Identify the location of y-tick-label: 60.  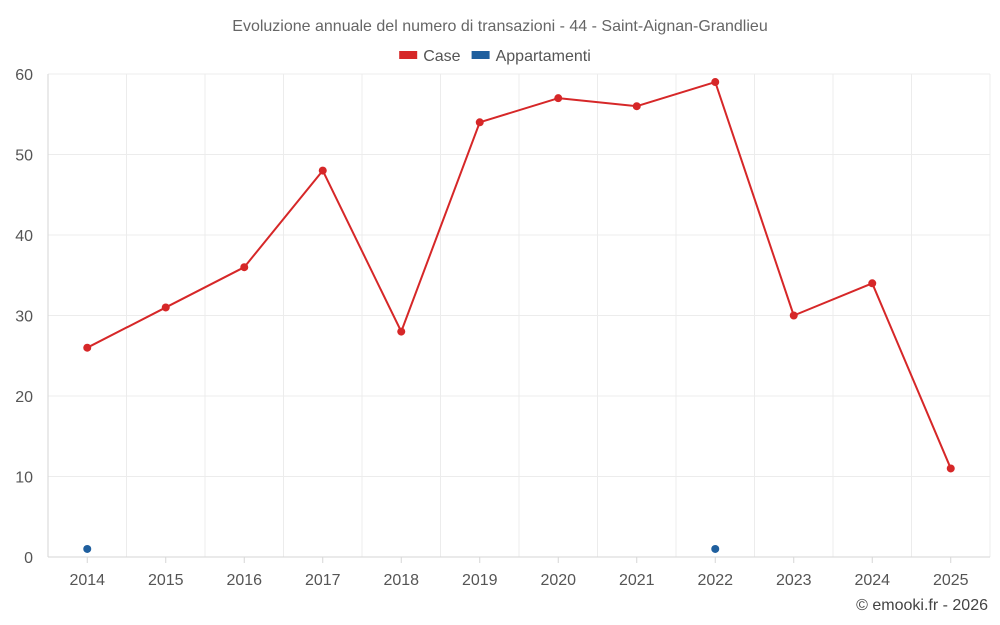
(24, 75).